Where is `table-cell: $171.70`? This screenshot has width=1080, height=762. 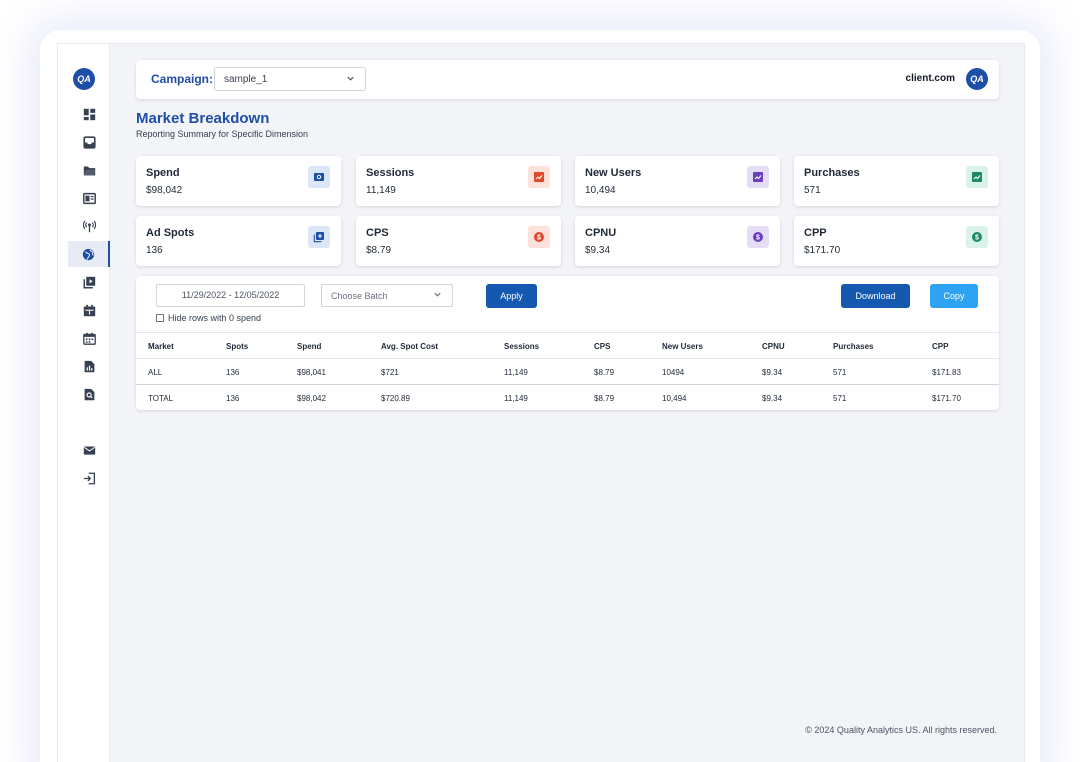
table-cell: $171.70 is located at coordinates (946, 398).